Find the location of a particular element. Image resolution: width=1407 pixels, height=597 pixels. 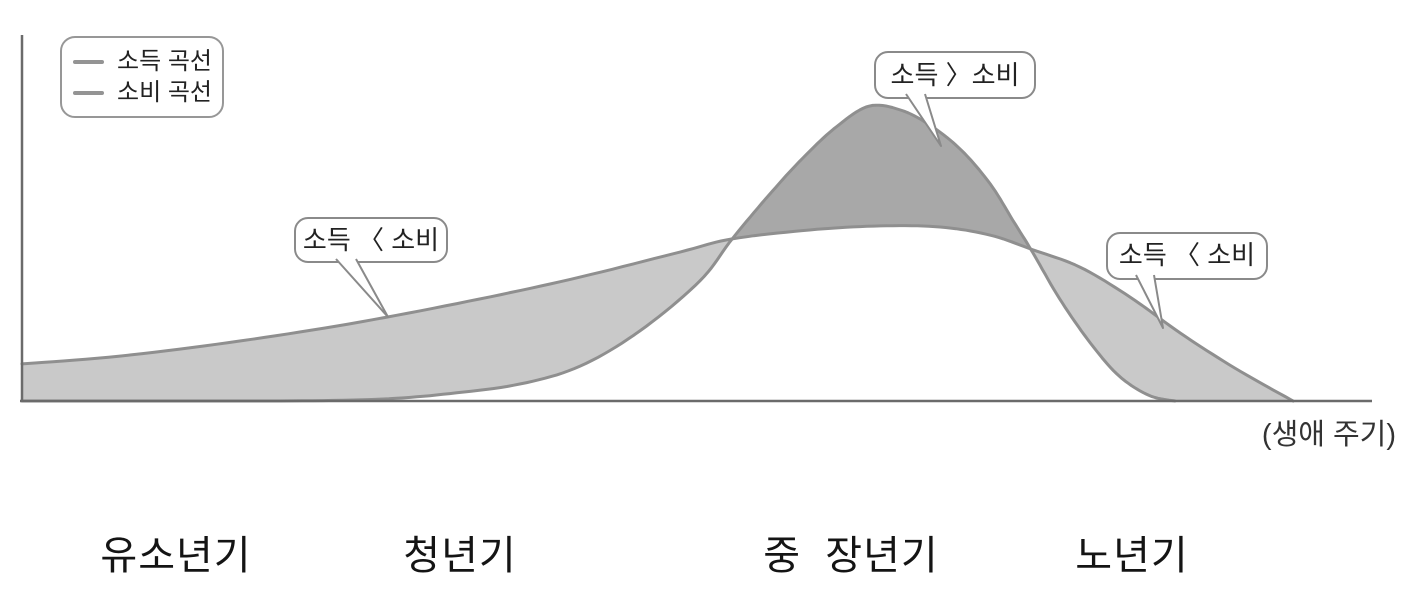

consumption-line-swatch-icon is located at coordinates (88, 92).